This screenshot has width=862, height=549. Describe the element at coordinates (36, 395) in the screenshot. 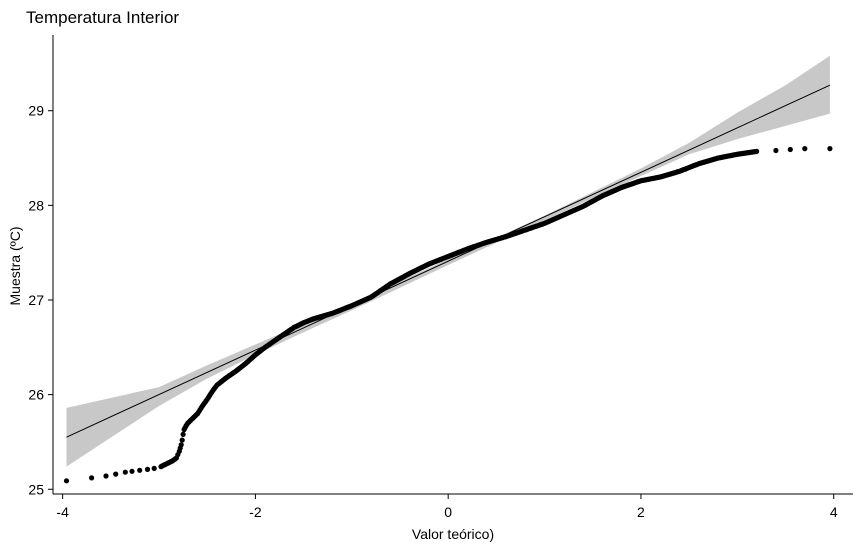

I see `y-tick-label: 26` at that location.